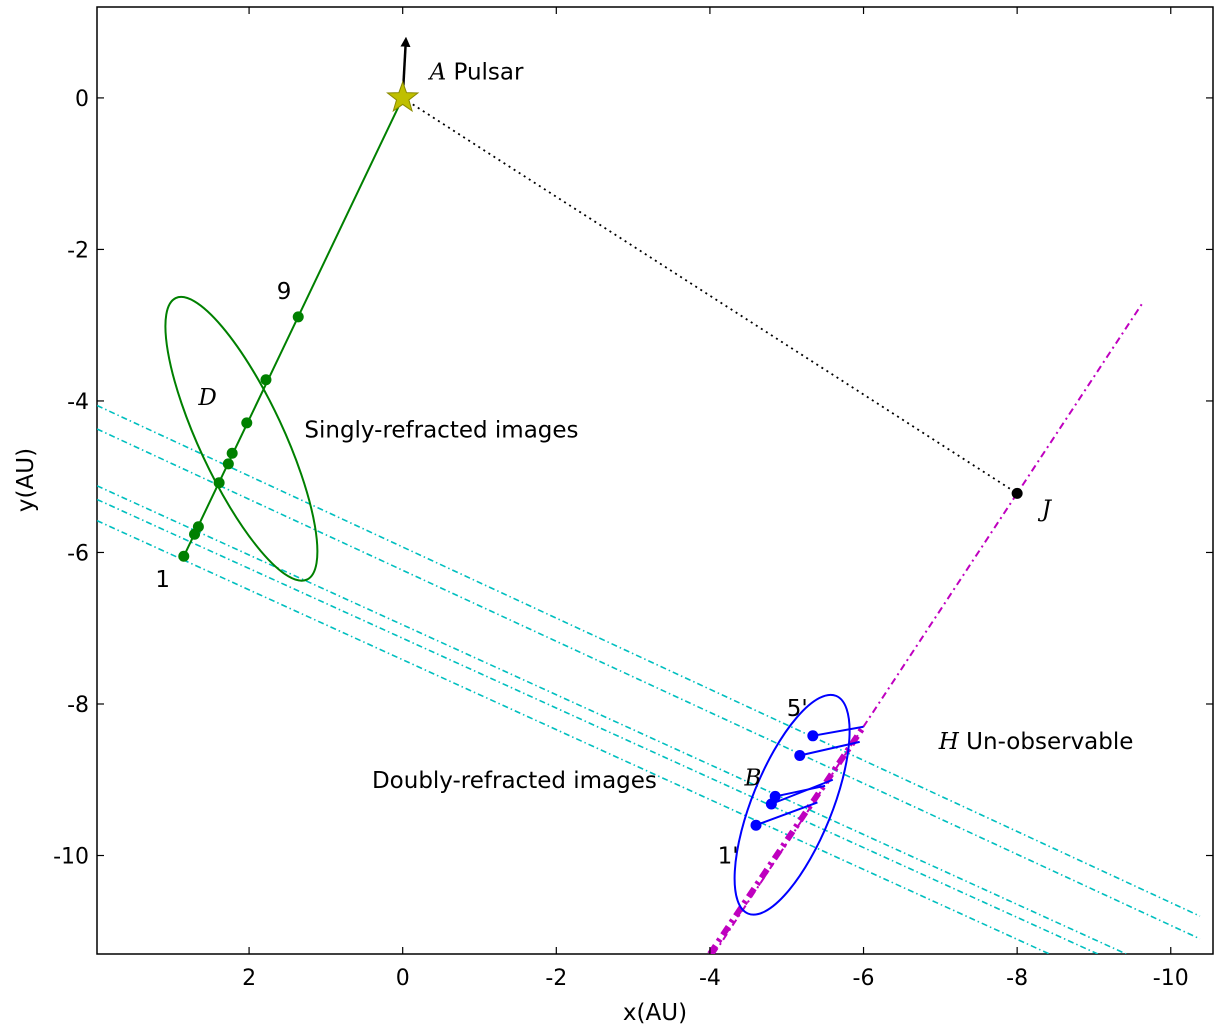 Image resolution: width=1216 pixels, height=1025 pixels. What do you see at coordinates (864, 978) in the screenshot?
I see `x-tick-label: -6` at bounding box center [864, 978].